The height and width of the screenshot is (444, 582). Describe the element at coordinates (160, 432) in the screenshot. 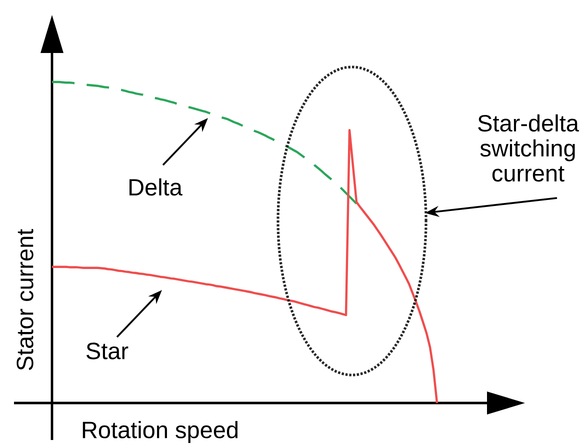

I see `x-axis-title: Rotation speed` at that location.